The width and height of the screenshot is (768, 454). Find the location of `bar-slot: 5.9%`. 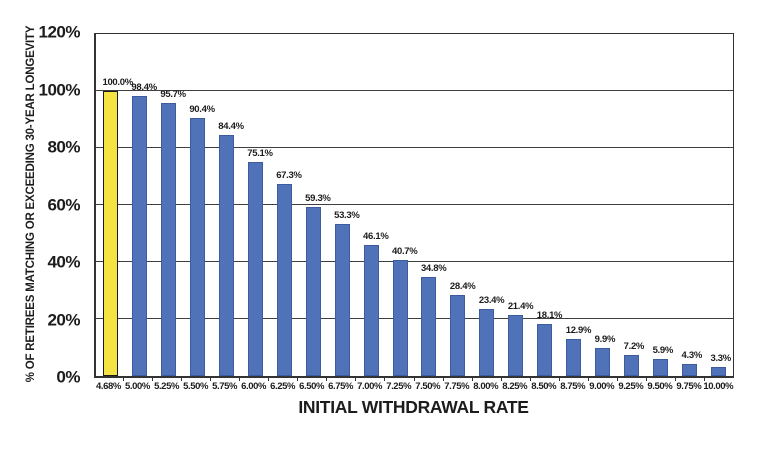

bar-slot: 5.9% is located at coordinates (660, 205).